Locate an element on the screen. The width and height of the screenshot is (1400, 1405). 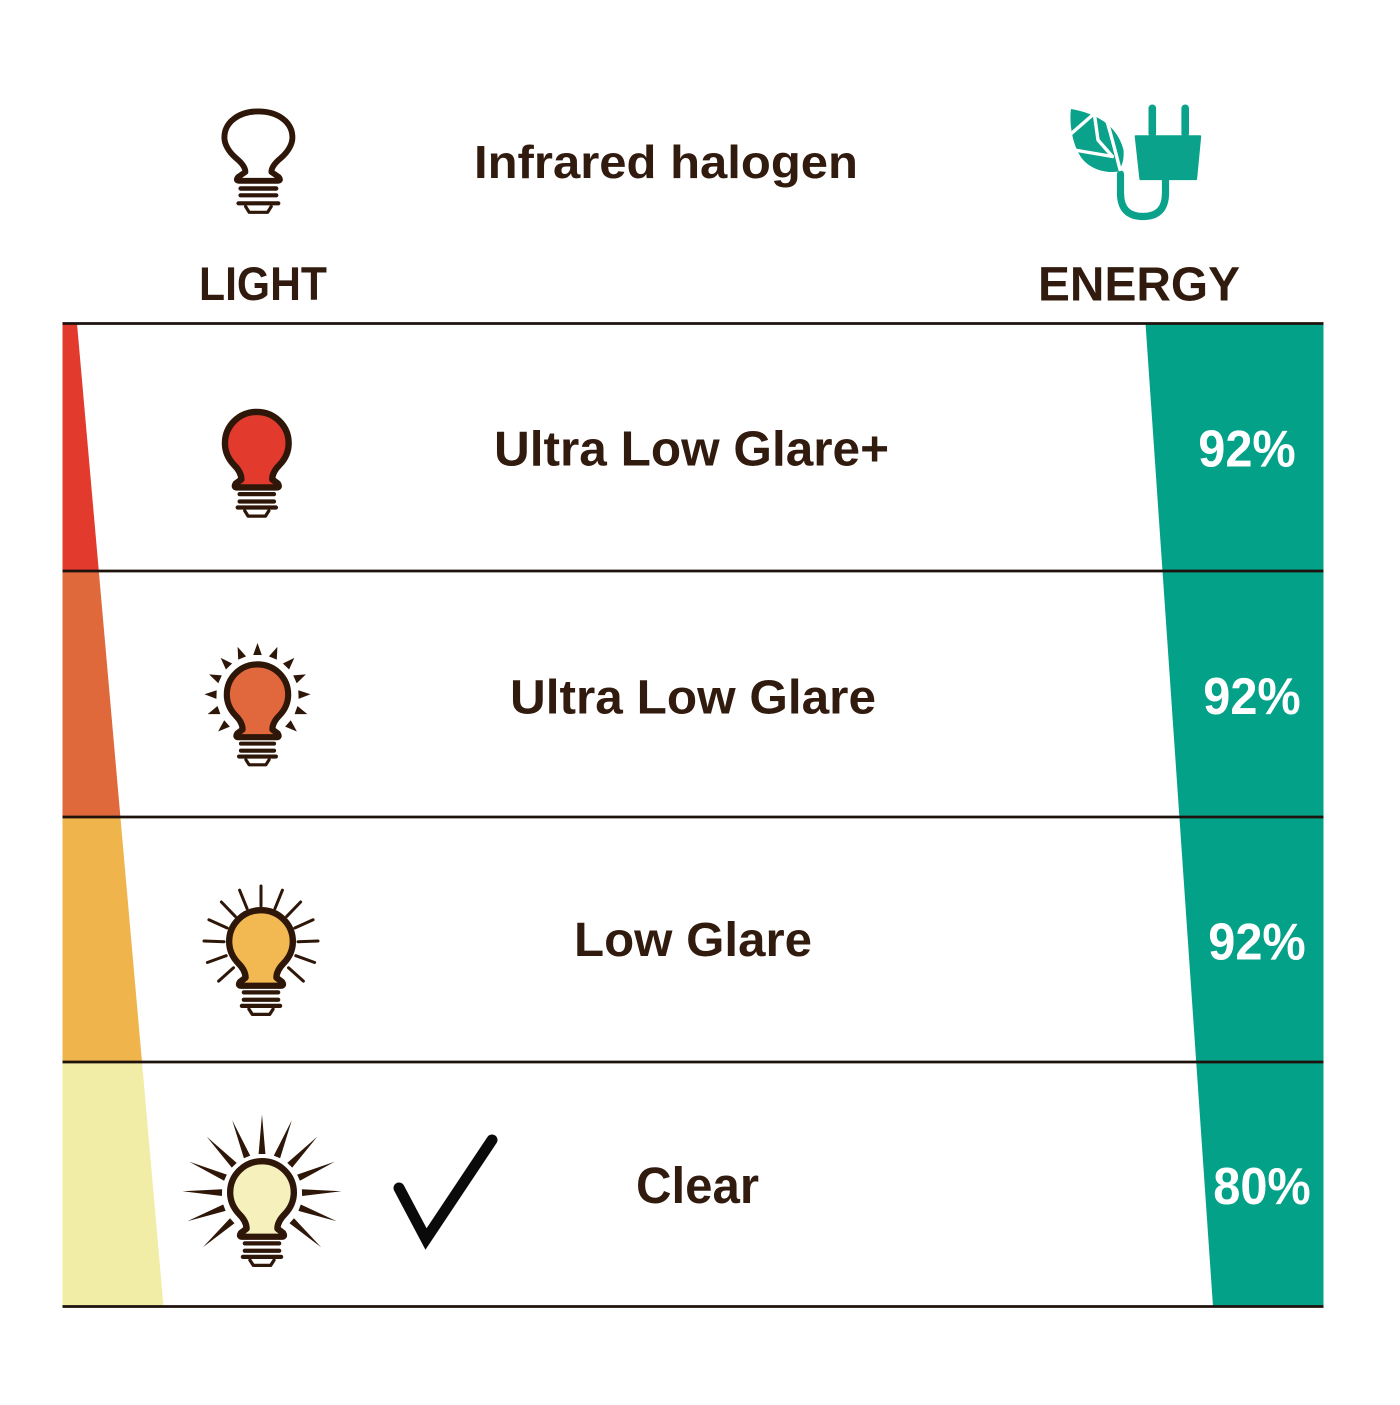
svg-text: Low Glare is located at coordinates (693, 940).